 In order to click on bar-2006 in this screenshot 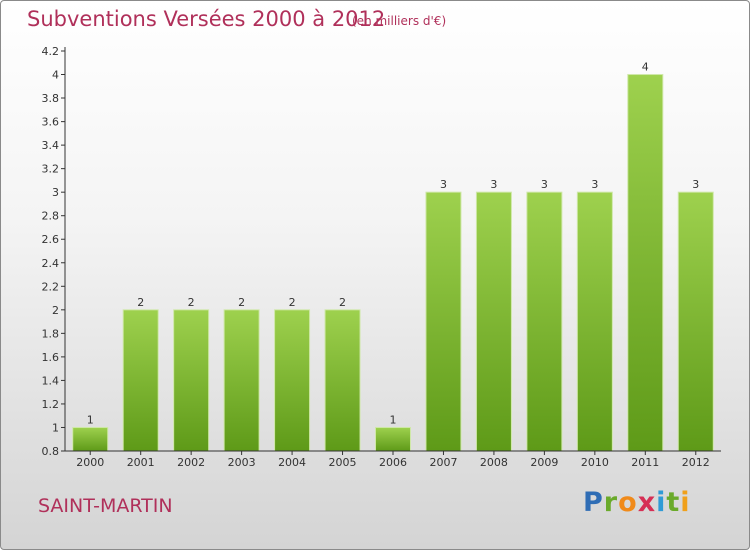, I will do `click(393, 439)`.